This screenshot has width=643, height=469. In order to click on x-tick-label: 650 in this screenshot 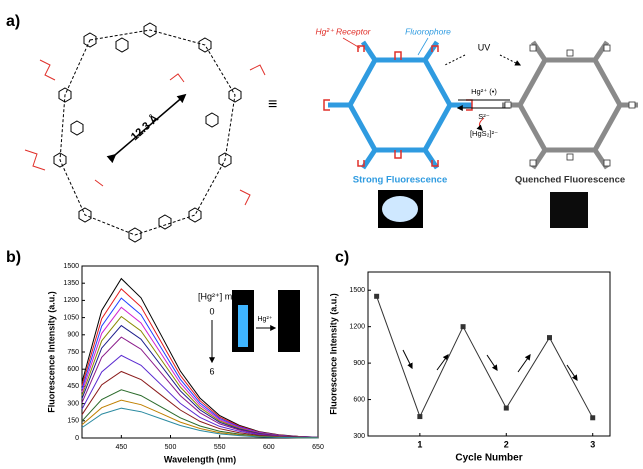, I will do `click(318, 447)`.